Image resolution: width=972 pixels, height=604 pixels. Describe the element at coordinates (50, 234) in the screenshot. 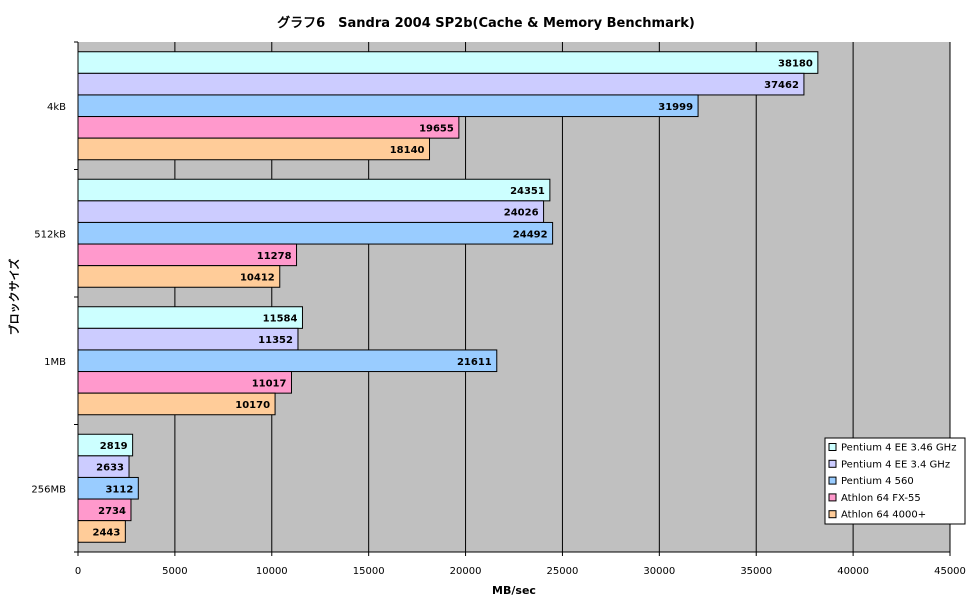

I see `category-label: 512kB` at that location.